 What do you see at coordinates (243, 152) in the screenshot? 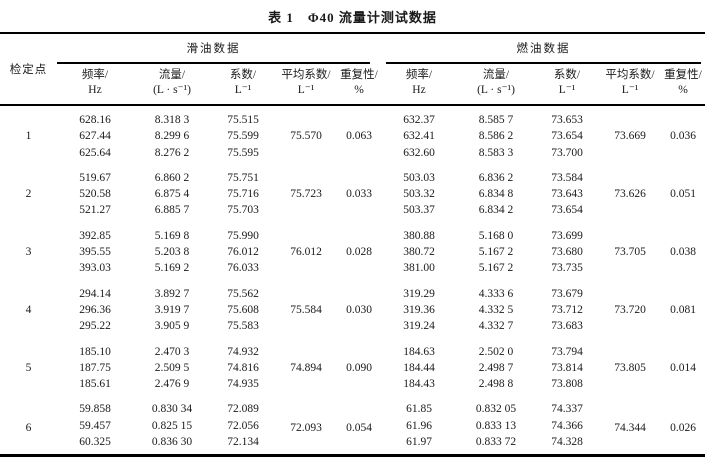
I see `slide-coefficient-cell: 75.595` at bounding box center [243, 152].